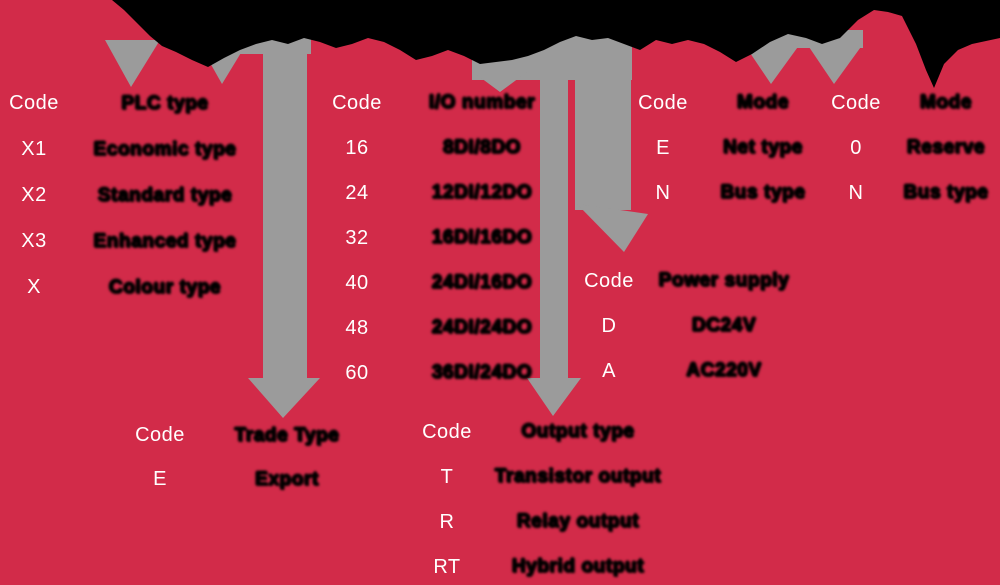 This screenshot has width=1000, height=585. Describe the element at coordinates (578, 476) in the screenshot. I see `meaning-label: Transistor output` at that location.